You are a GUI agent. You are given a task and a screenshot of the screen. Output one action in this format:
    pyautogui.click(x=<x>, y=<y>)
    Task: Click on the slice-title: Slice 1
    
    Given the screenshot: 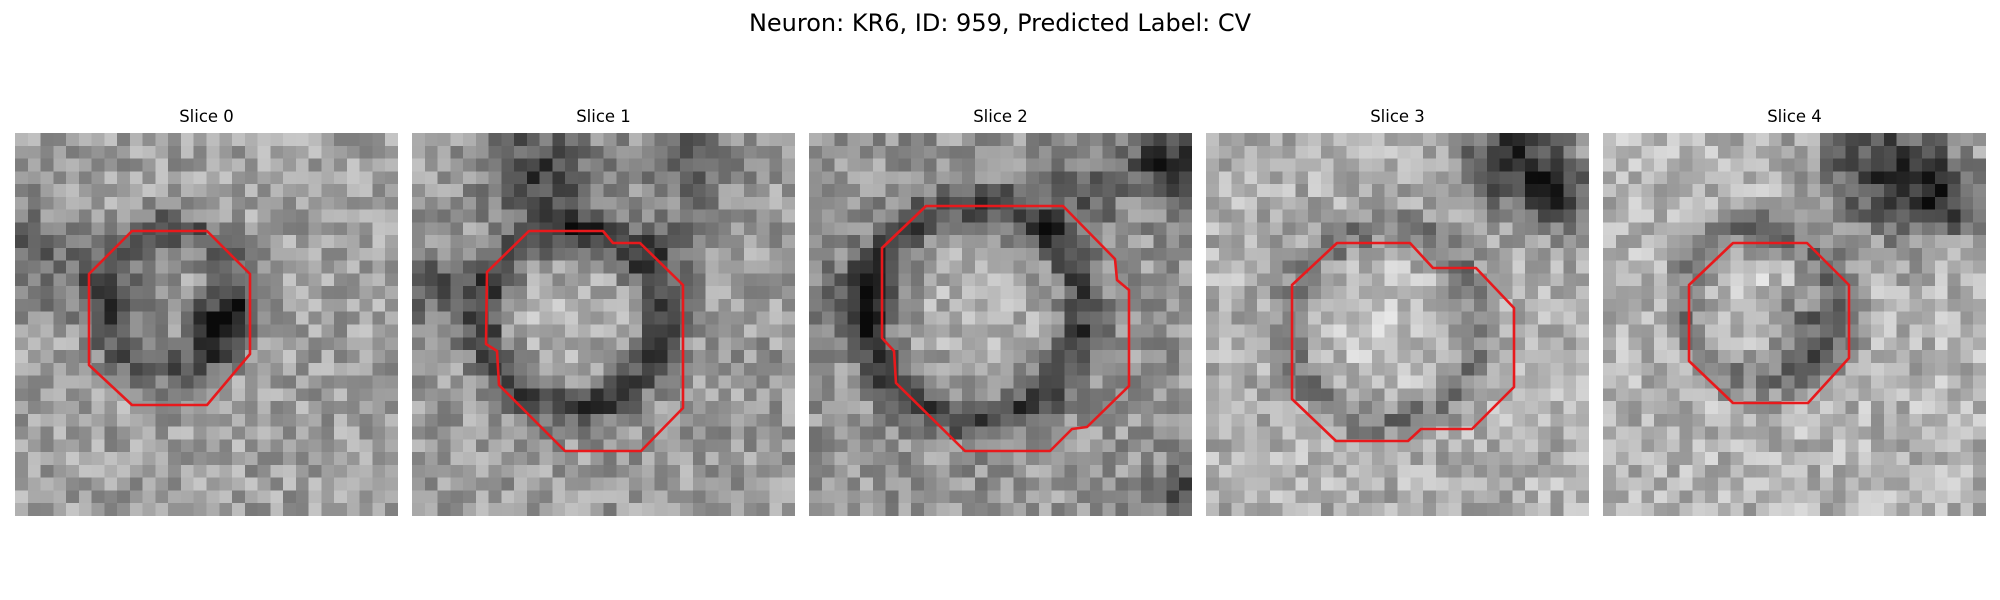 What is the action you would take?
    pyautogui.click(x=603, y=117)
    